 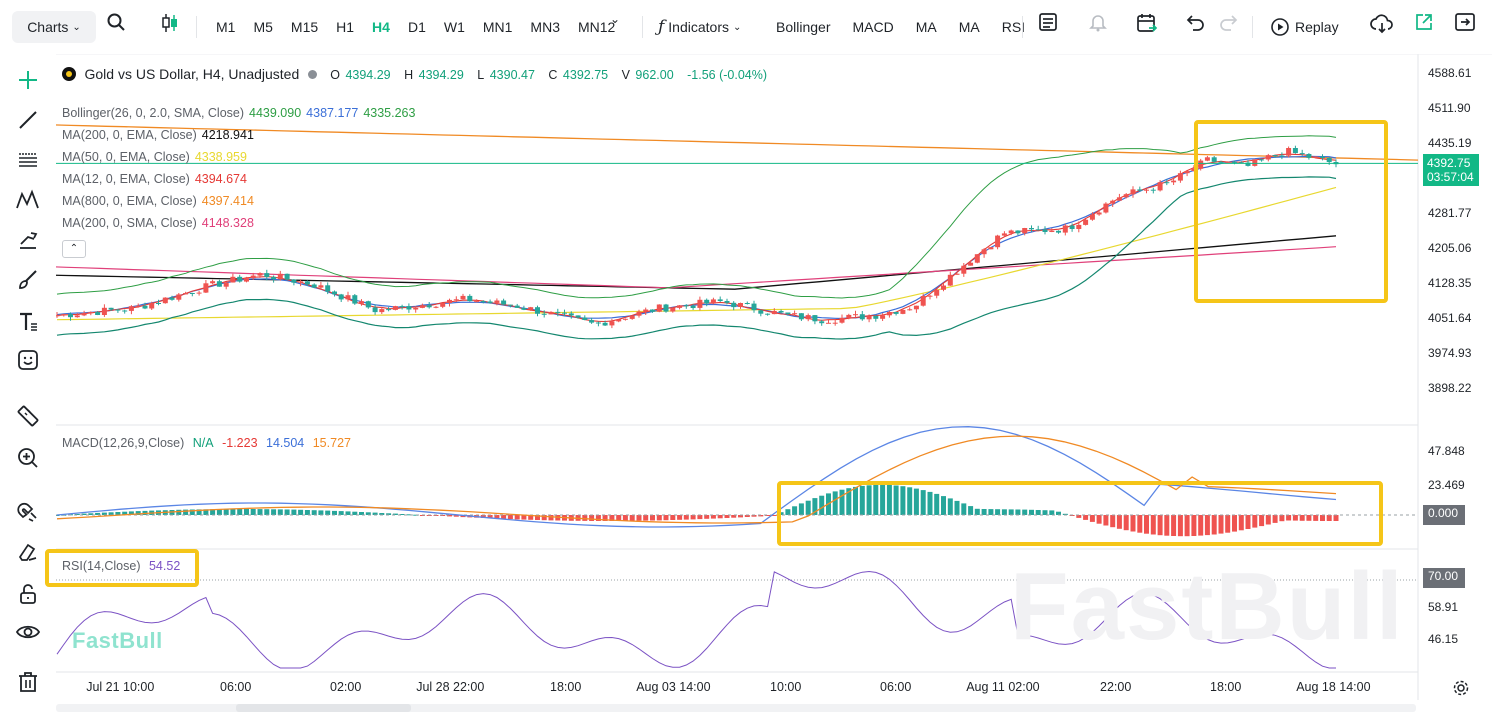 What do you see at coordinates (28, 280) in the screenshot?
I see `brush-icon` at bounding box center [28, 280].